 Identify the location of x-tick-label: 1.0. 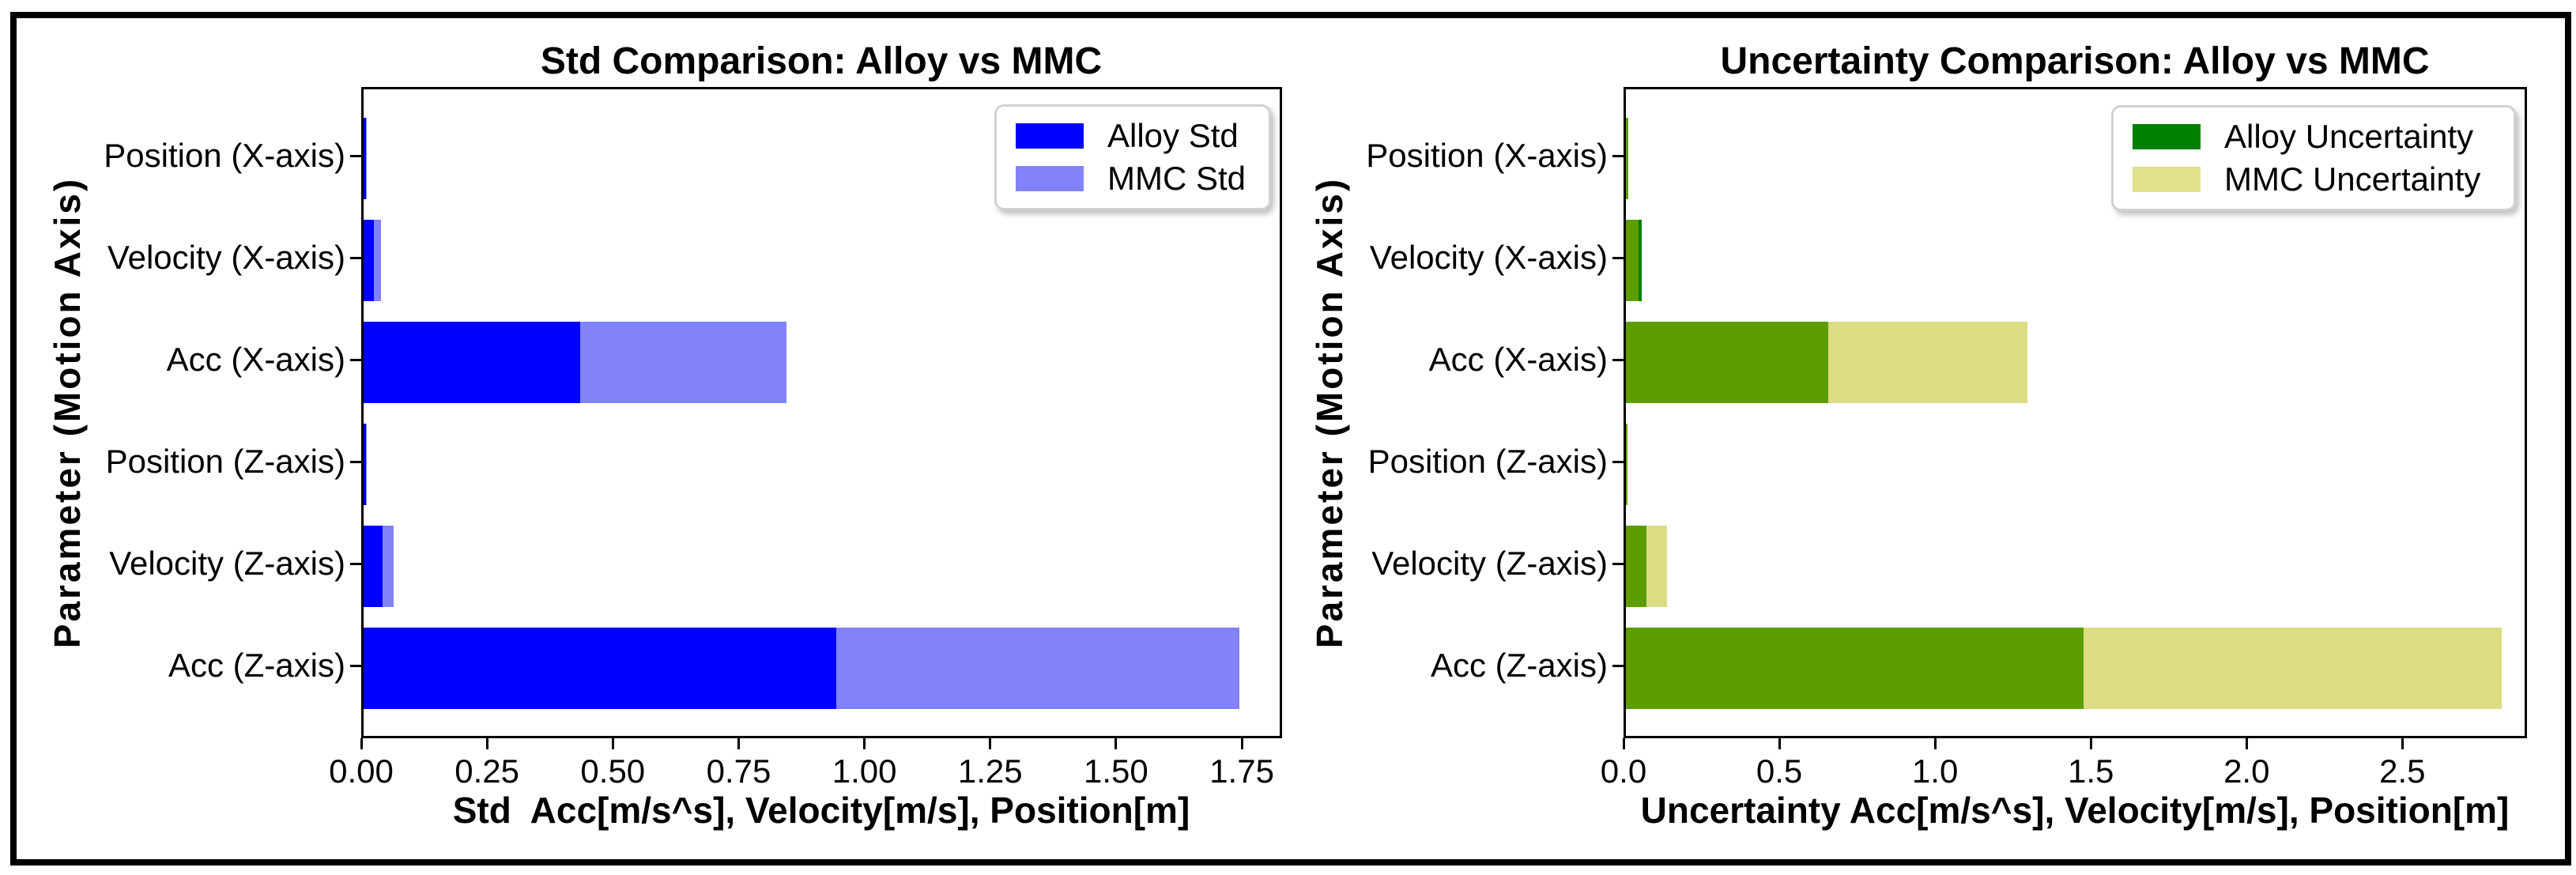
(1935, 771).